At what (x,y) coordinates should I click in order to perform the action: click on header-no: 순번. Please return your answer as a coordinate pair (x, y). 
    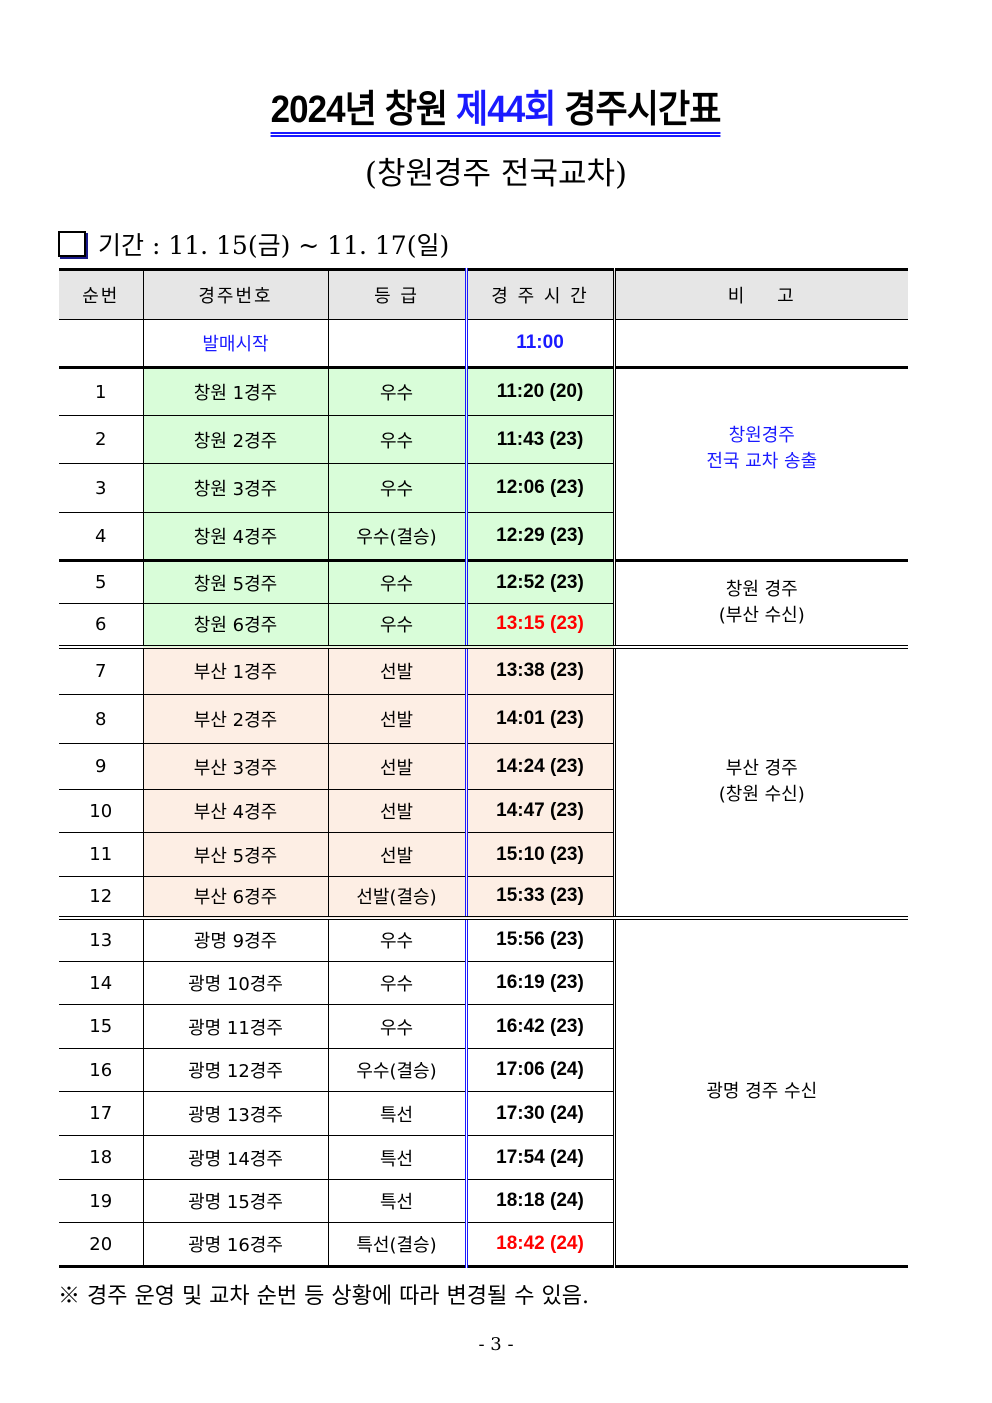
    Looking at the image, I should click on (101, 294).